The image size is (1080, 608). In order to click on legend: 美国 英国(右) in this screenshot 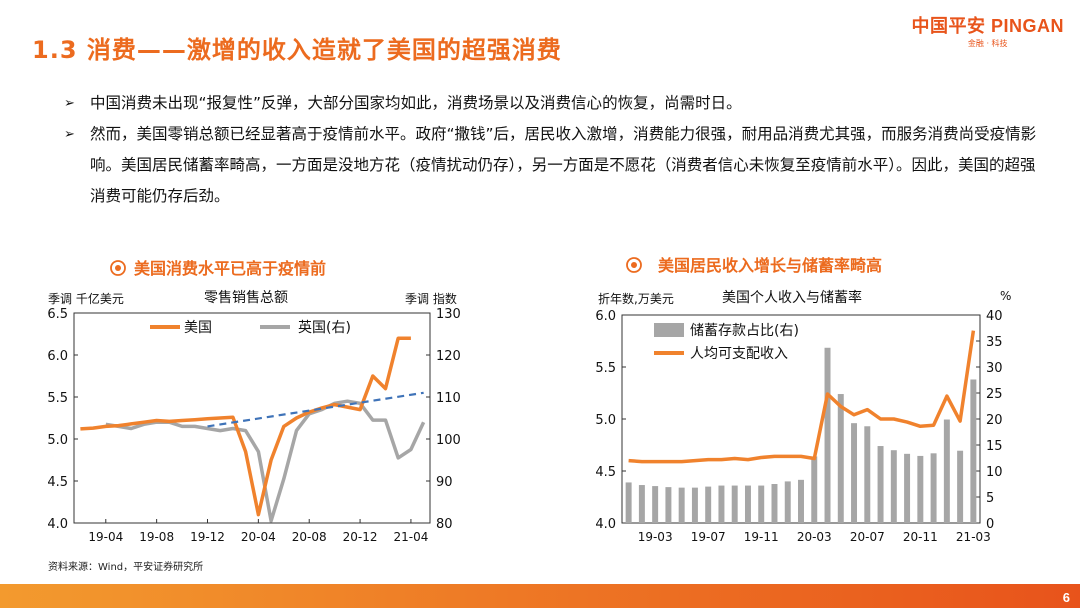, I will do `click(250, 327)`.